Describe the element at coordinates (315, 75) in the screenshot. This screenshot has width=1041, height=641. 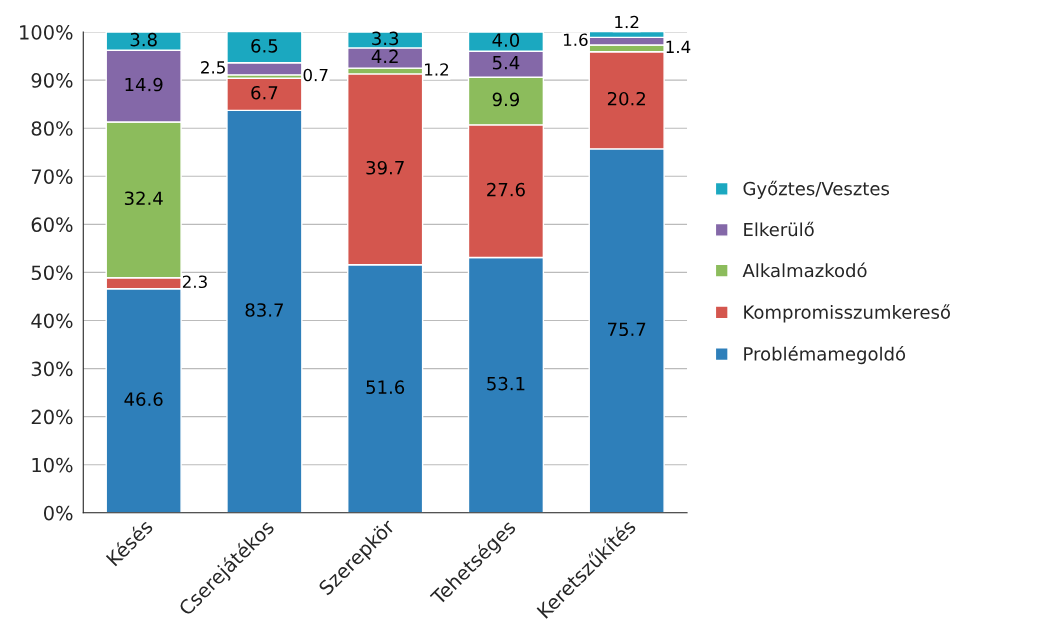
I see `data-label: 0.7` at that location.